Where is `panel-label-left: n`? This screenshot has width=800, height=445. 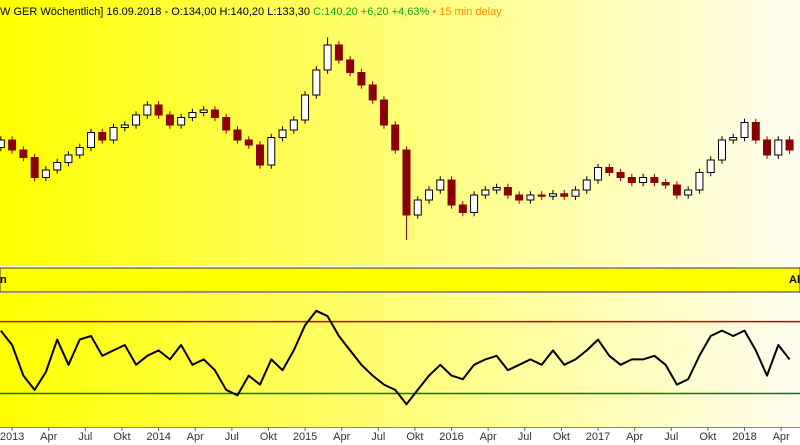 panel-label-left: n is located at coordinates (3, 280).